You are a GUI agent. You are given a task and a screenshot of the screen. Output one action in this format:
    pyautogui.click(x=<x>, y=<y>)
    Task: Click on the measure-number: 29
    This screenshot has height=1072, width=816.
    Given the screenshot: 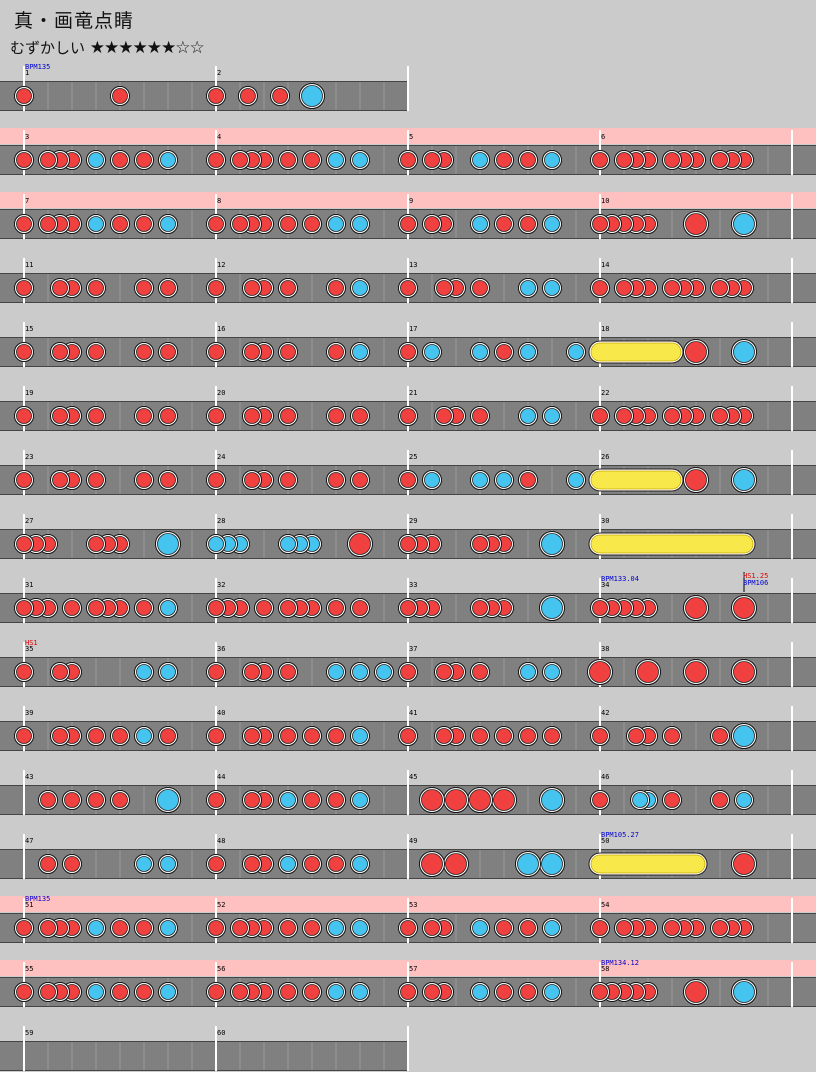 What is the action you would take?
    pyautogui.click(x=413, y=521)
    